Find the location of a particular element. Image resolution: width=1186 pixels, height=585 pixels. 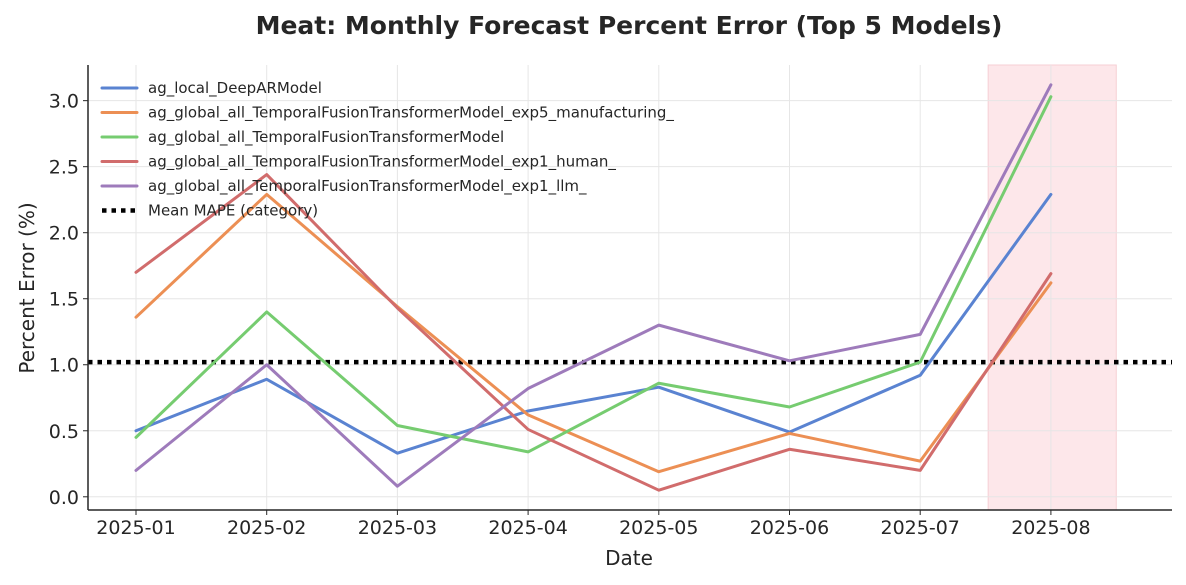

y-tick-label: 2.5 is located at coordinates (64, 168).